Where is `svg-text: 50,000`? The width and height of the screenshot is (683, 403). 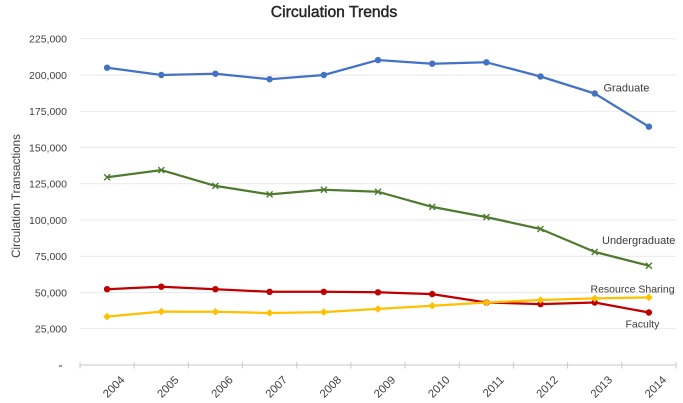
svg-text: 50,000 is located at coordinates (51, 293).